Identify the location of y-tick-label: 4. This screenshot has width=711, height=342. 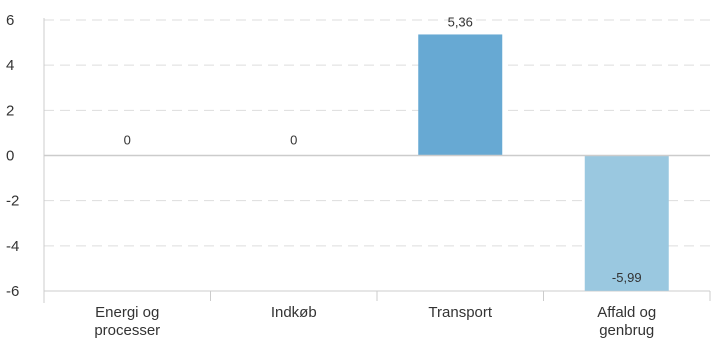
(10, 65).